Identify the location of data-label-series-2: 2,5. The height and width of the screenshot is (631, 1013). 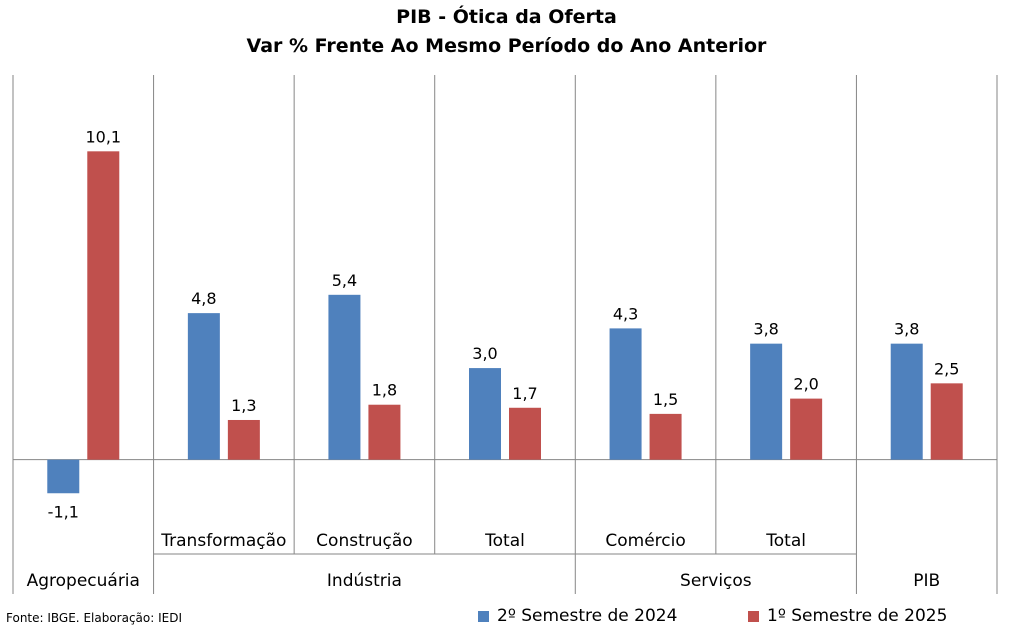
(946, 368).